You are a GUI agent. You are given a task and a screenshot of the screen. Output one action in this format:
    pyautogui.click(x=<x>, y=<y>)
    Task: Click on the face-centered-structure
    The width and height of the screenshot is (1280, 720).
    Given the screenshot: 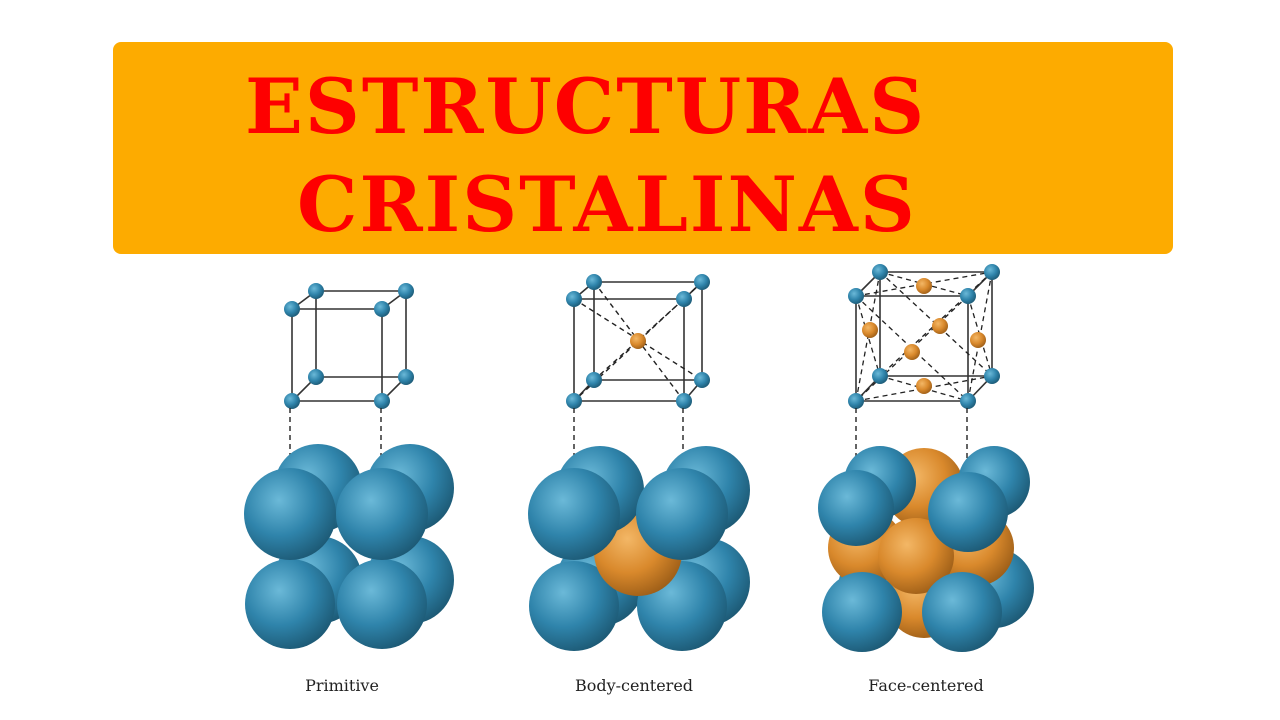 What is the action you would take?
    pyautogui.click(x=926, y=458)
    